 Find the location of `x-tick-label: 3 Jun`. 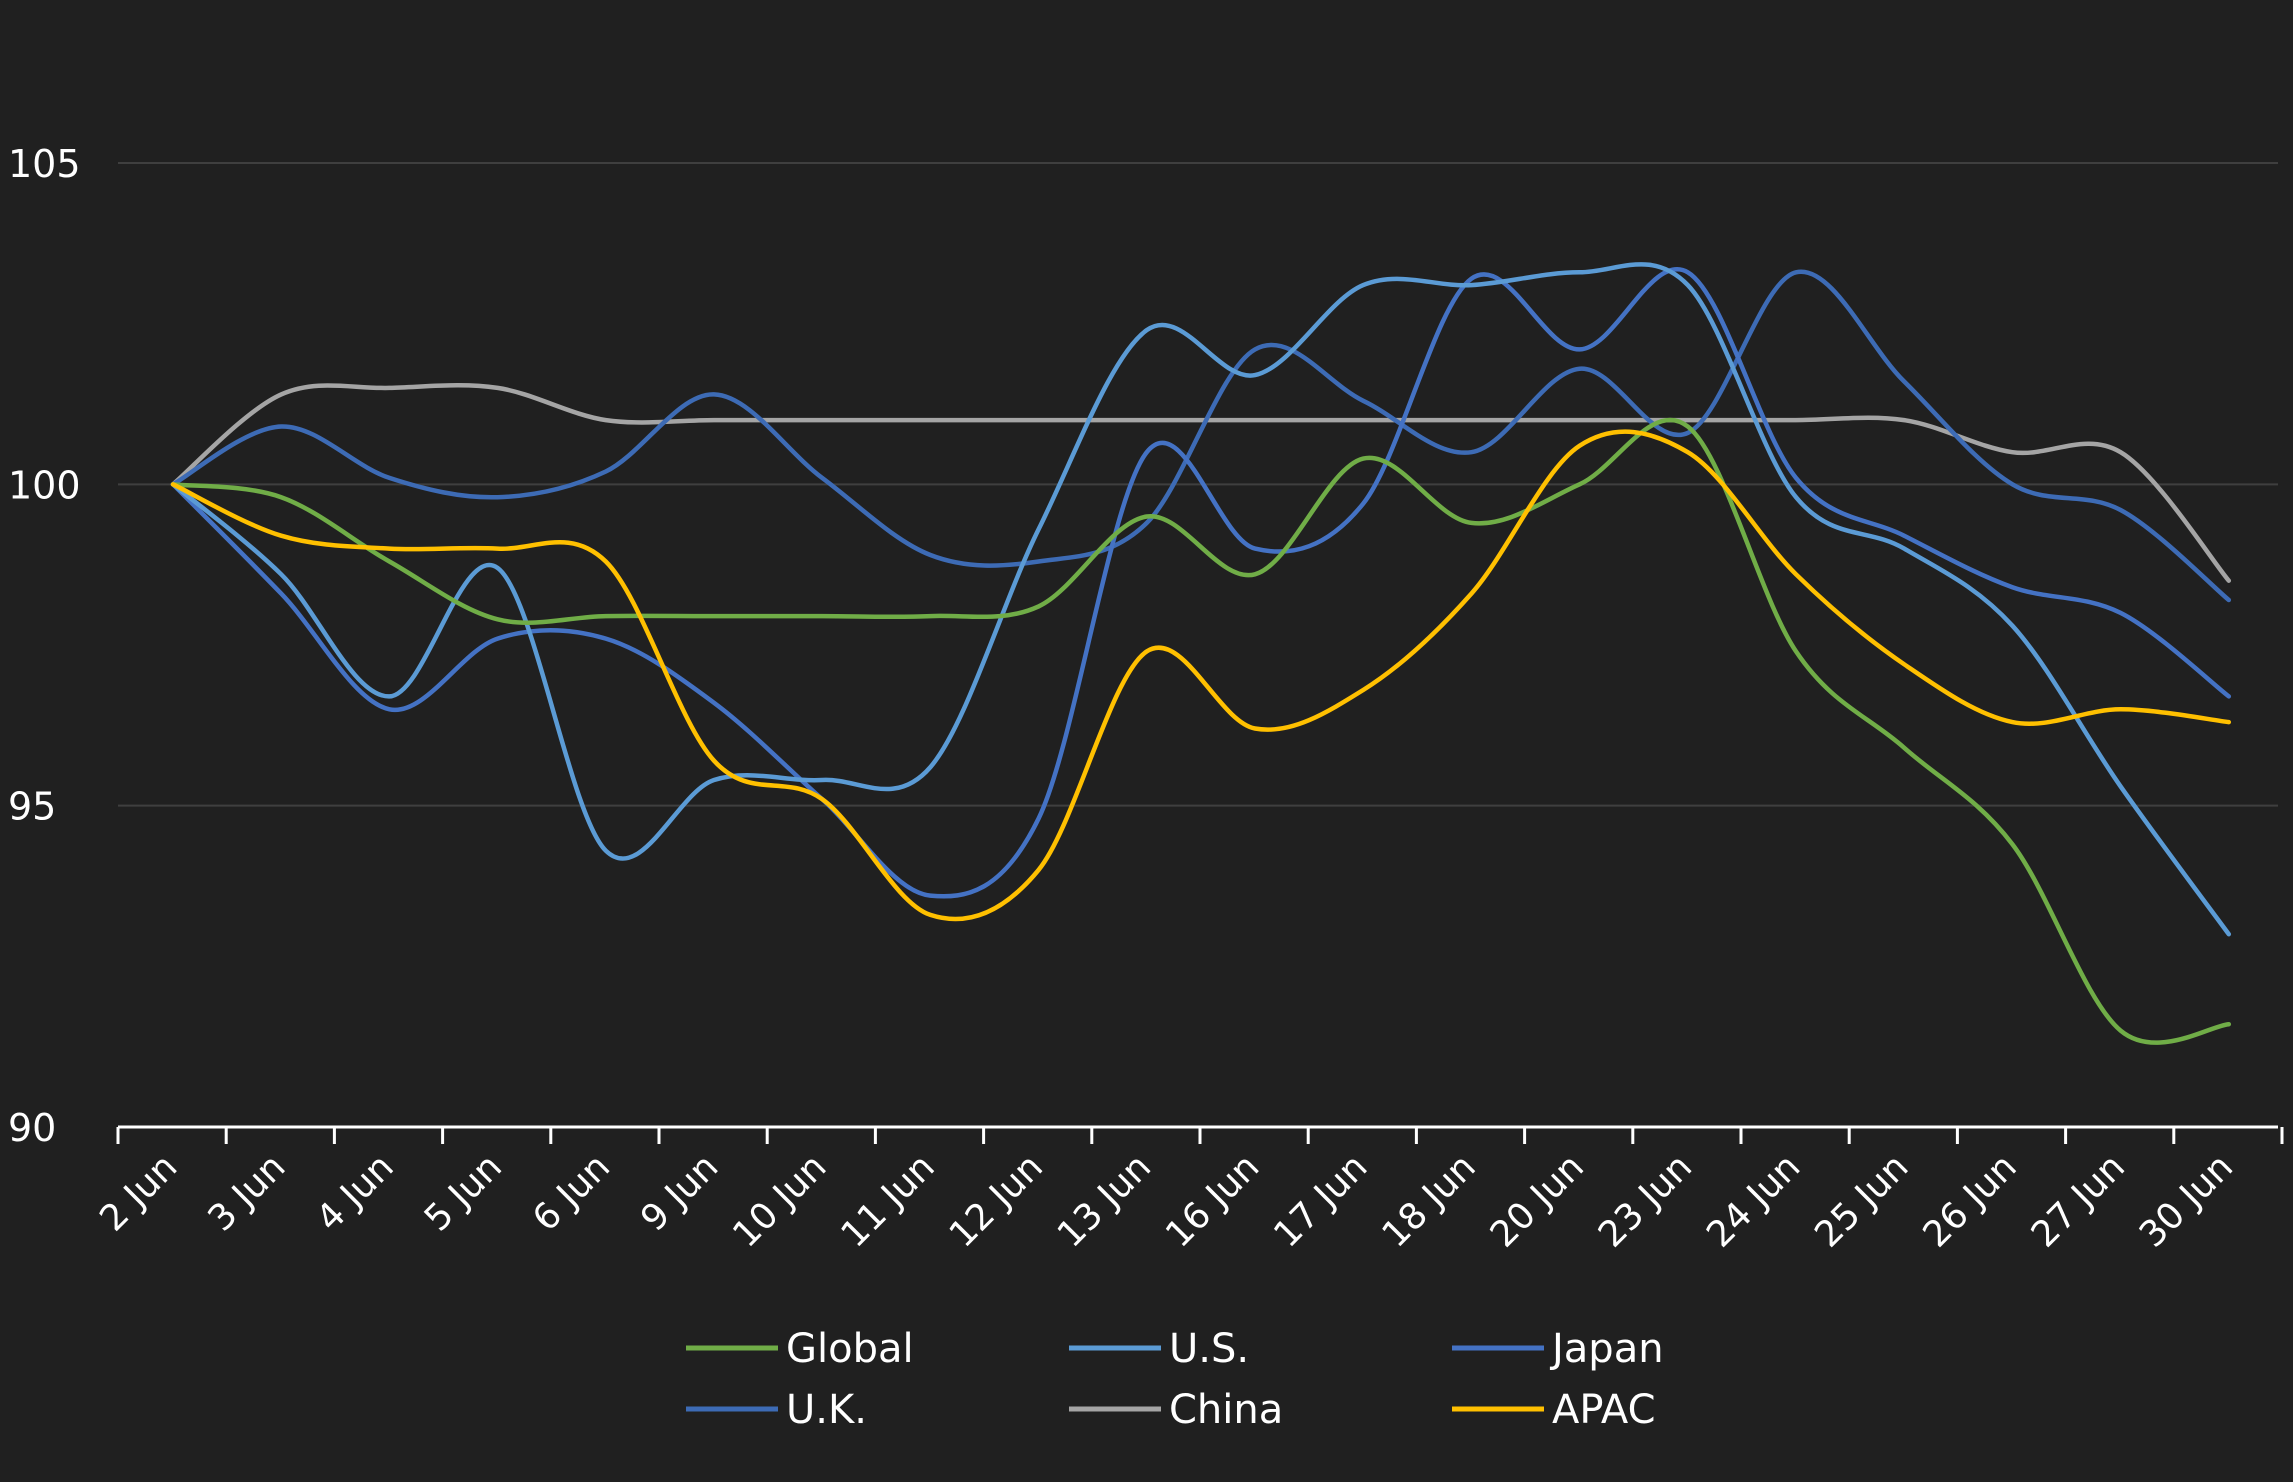

x-tick-label: 3 Jun is located at coordinates (247, 1192).